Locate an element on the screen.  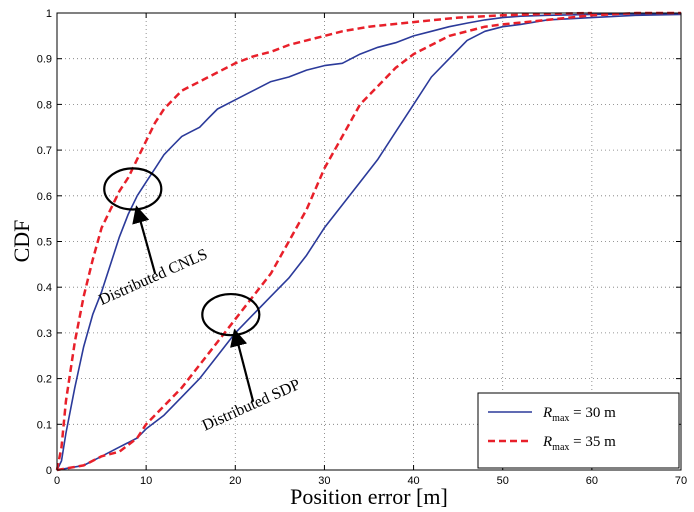
legend-rest: = 30 m is located at coordinates (592, 413).